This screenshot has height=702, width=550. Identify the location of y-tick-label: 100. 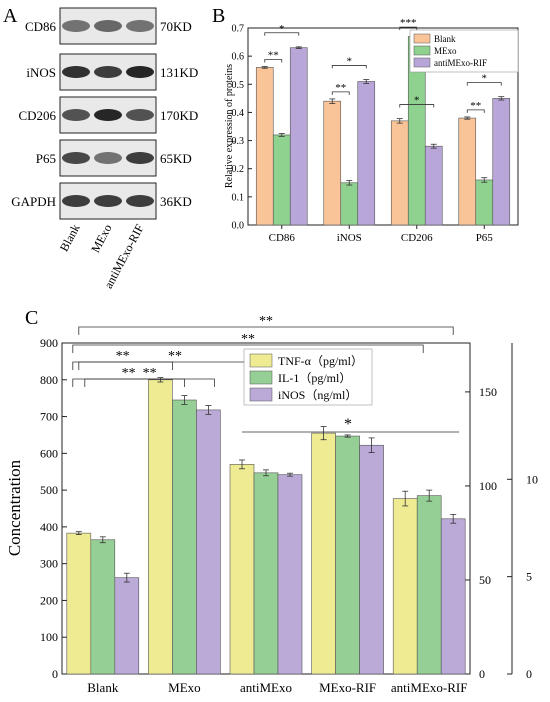
(49, 637).